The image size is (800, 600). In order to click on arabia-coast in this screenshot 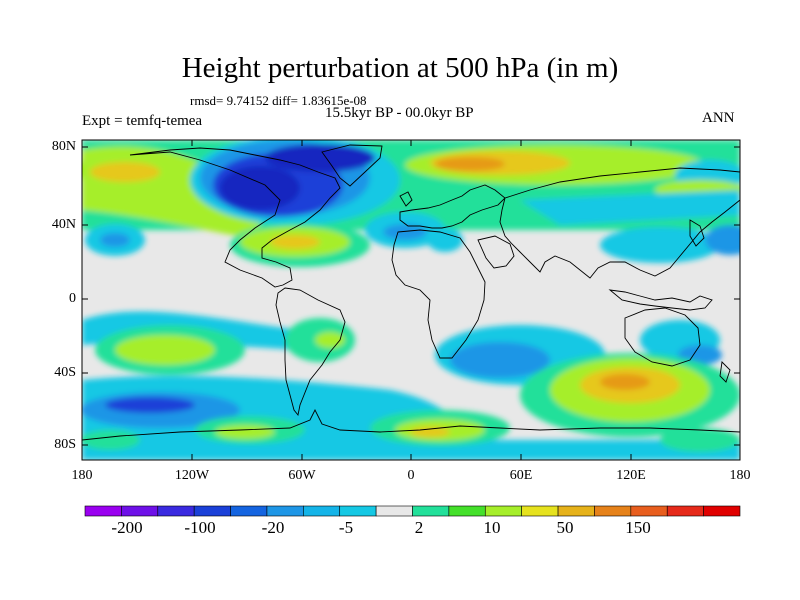, I will do `click(496, 252)`.